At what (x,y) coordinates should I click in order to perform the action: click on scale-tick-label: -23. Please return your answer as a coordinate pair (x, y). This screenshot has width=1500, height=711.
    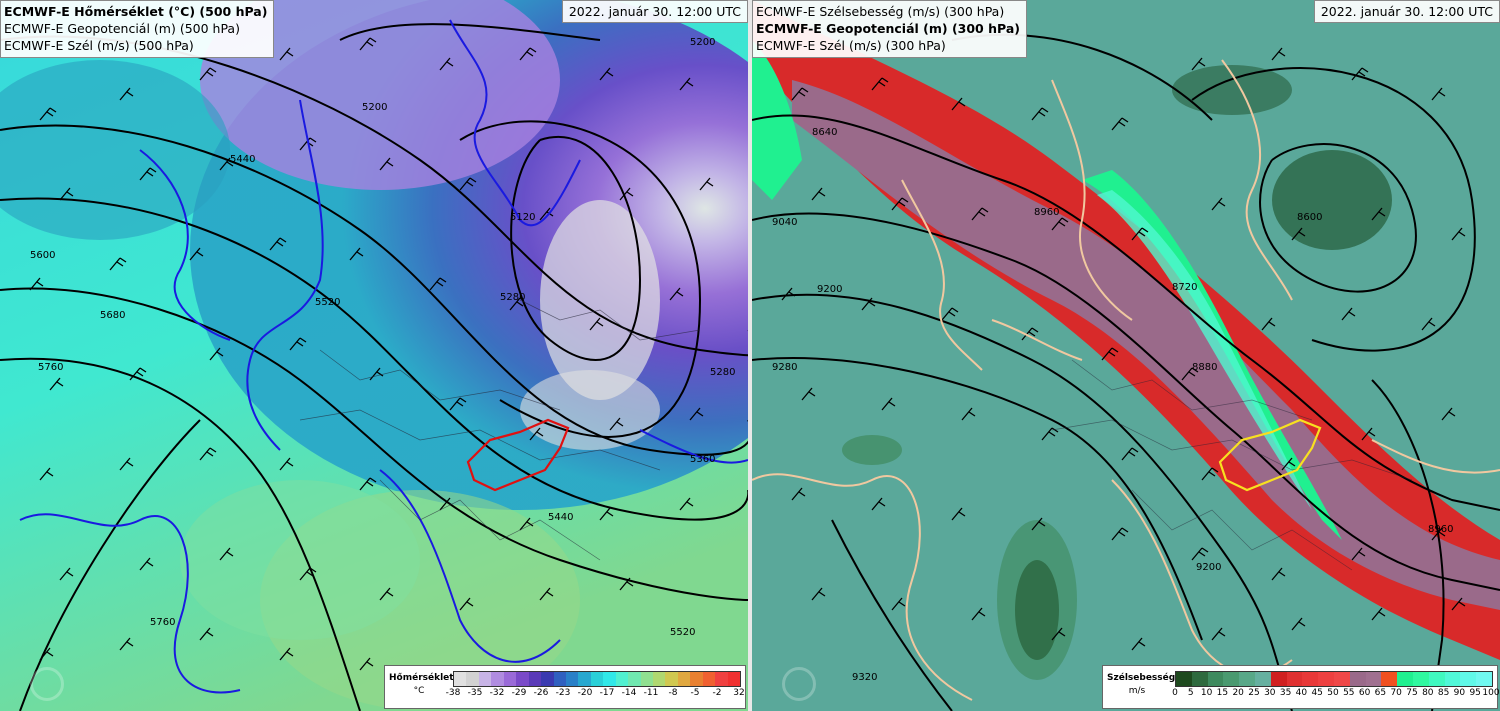
    Looking at the image, I should click on (563, 693).